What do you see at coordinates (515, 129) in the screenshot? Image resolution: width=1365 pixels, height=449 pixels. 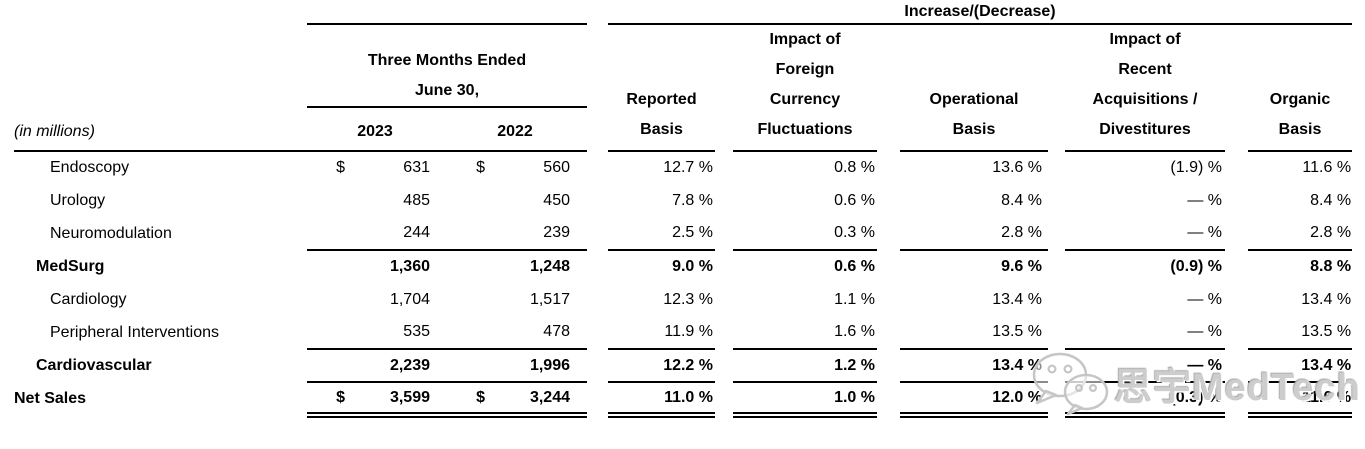 I see `year-header-2022: 2022` at bounding box center [515, 129].